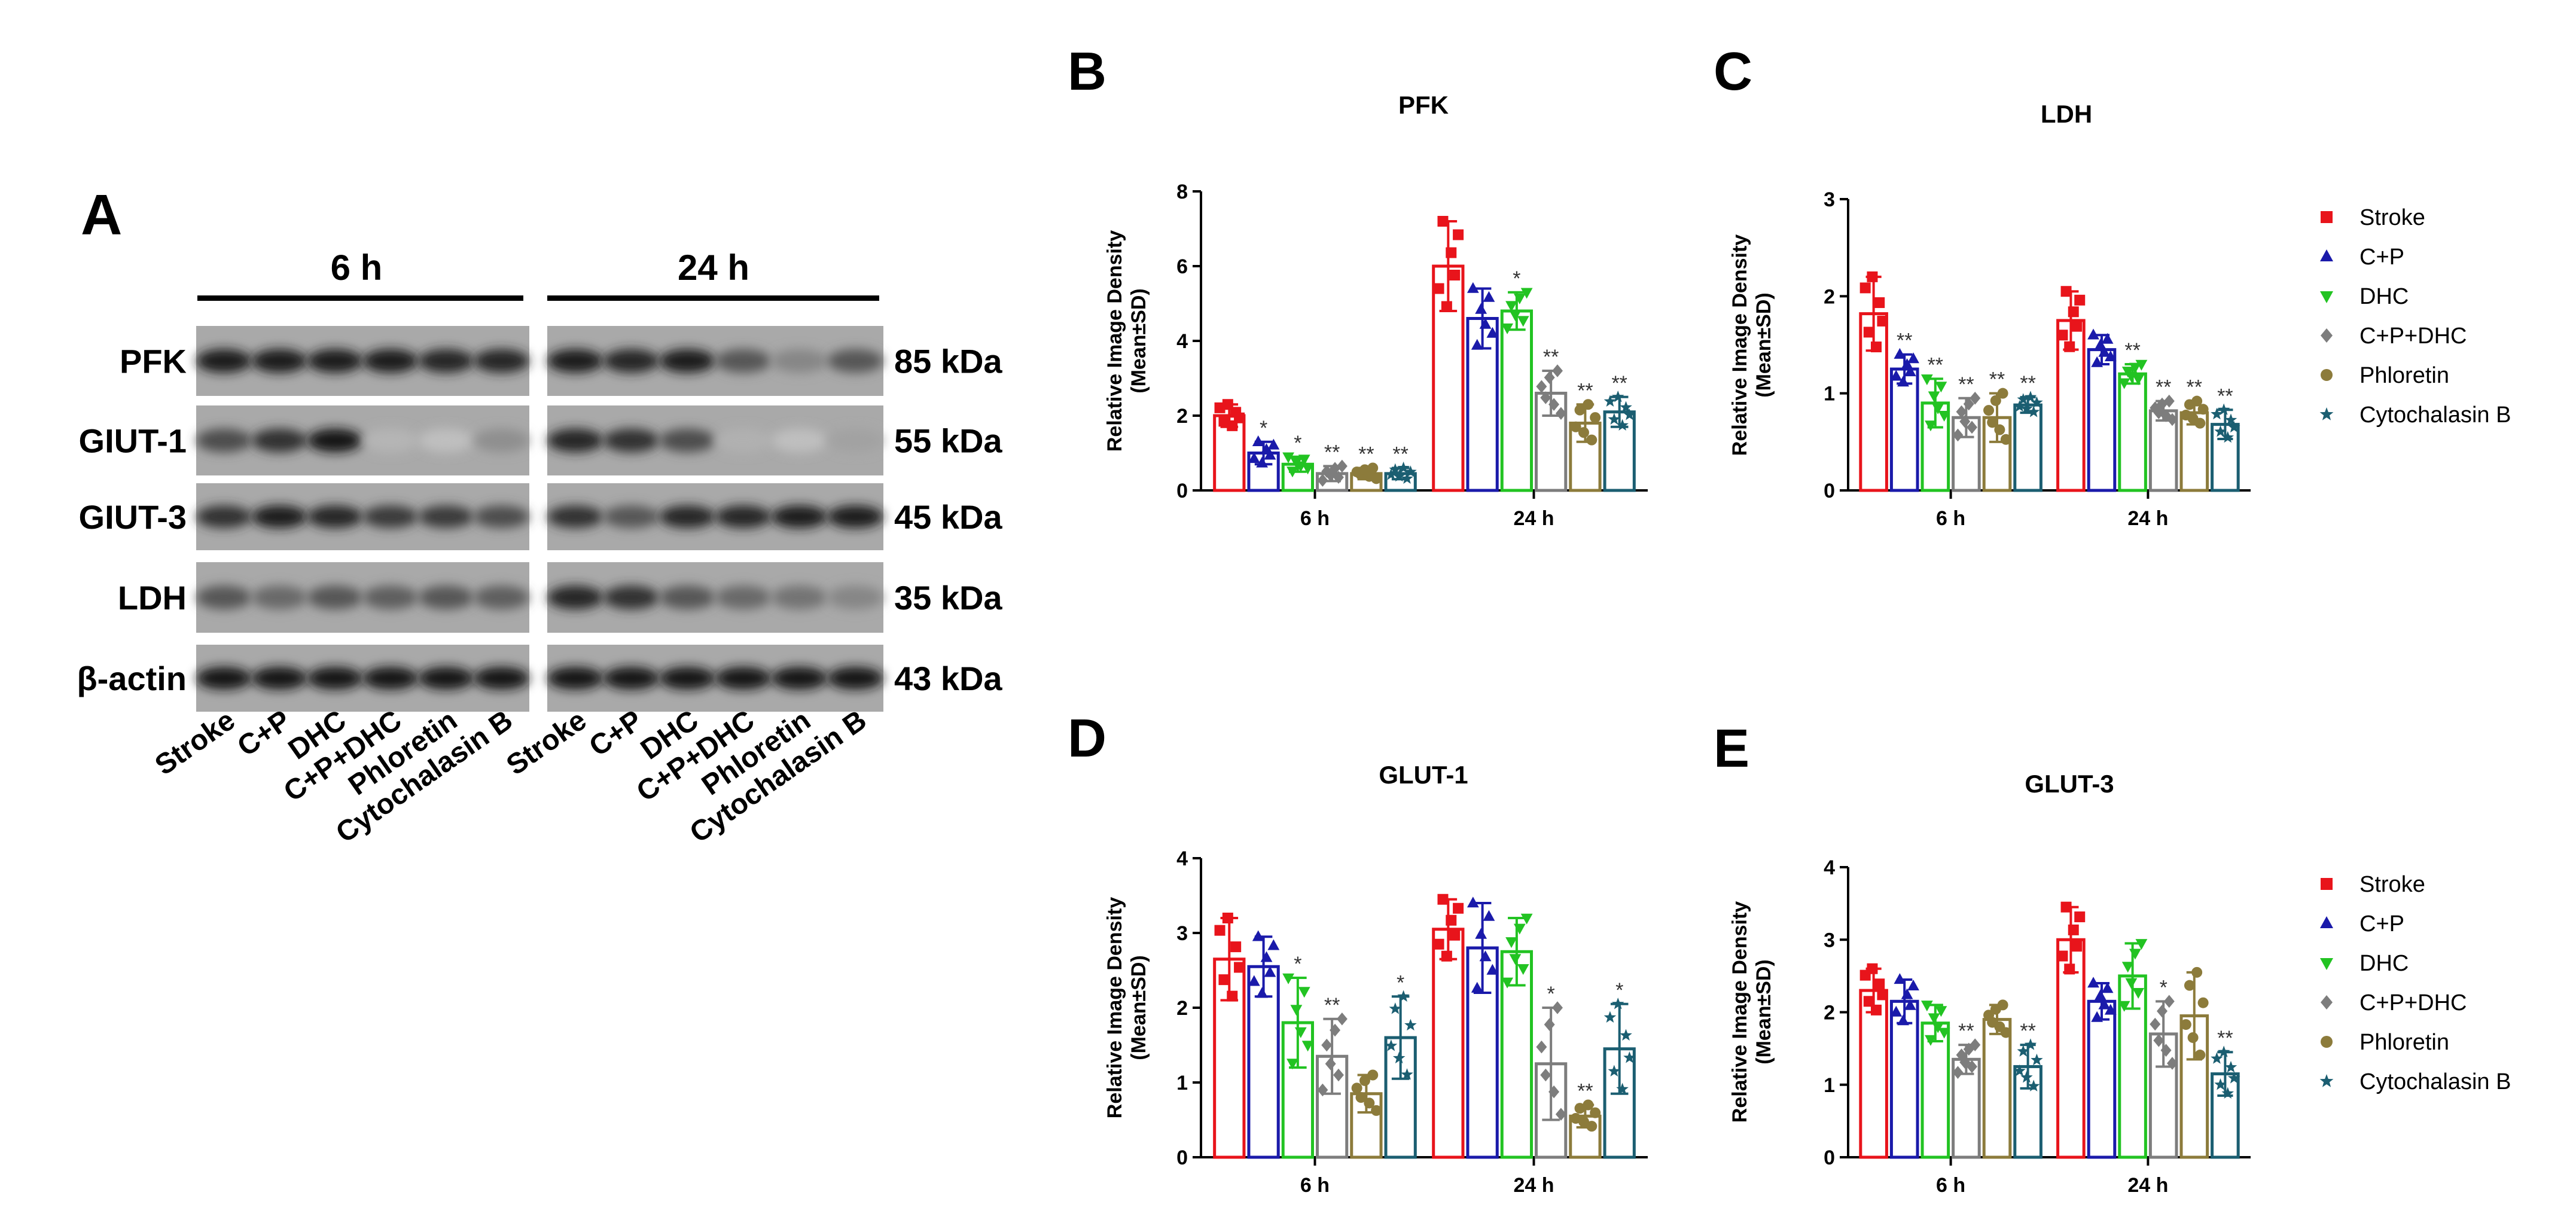  I want to click on legend-label: Phloretin, so click(2404, 1042).